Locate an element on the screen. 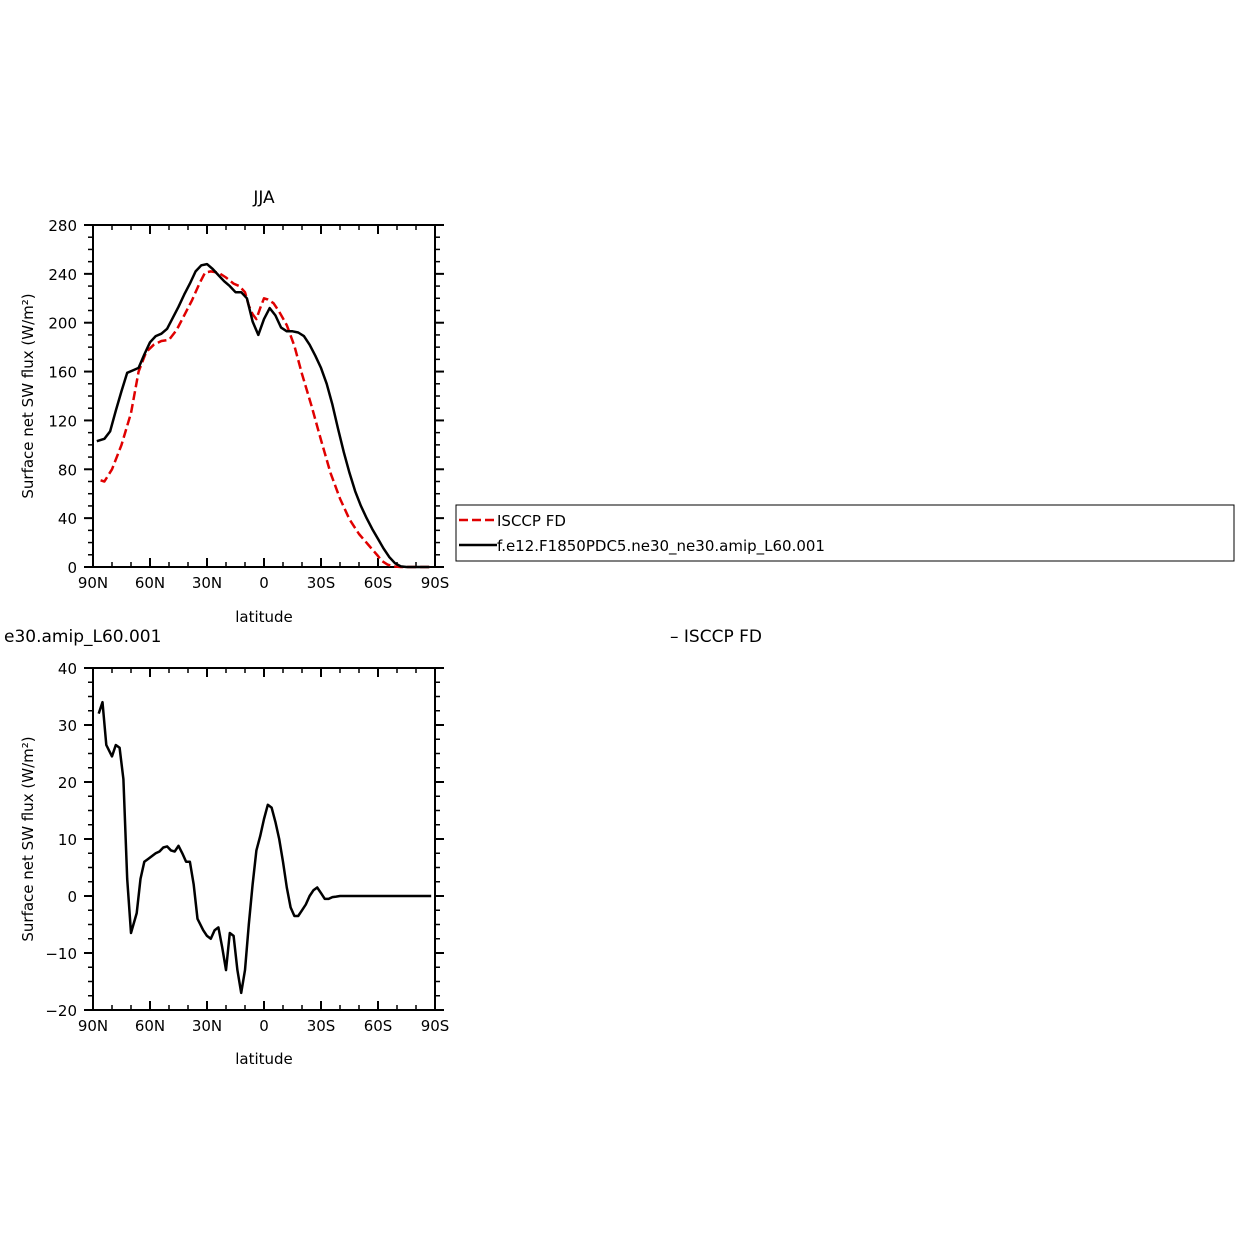 The width and height of the screenshot is (1253, 1253). bottom-y-tick-label: 0 is located at coordinates (72, 897).